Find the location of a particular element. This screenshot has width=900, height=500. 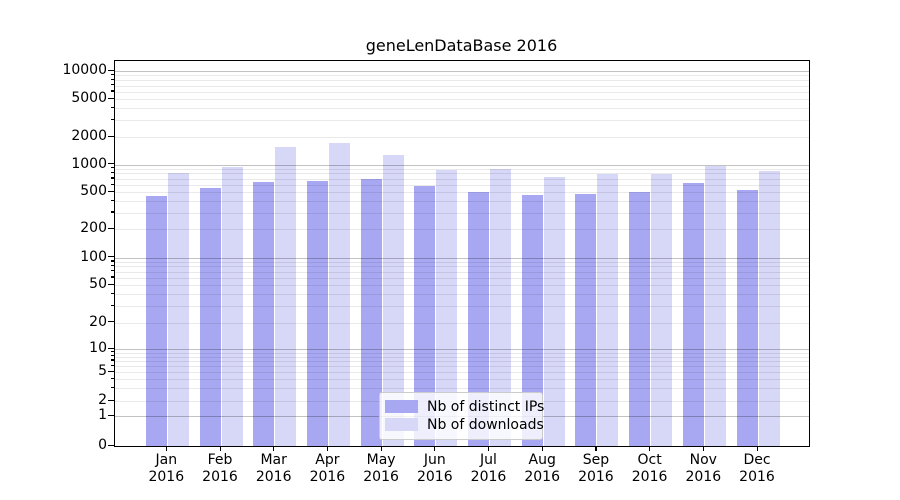

x-tick-label-feb: Feb 2016 is located at coordinates (220, 469).